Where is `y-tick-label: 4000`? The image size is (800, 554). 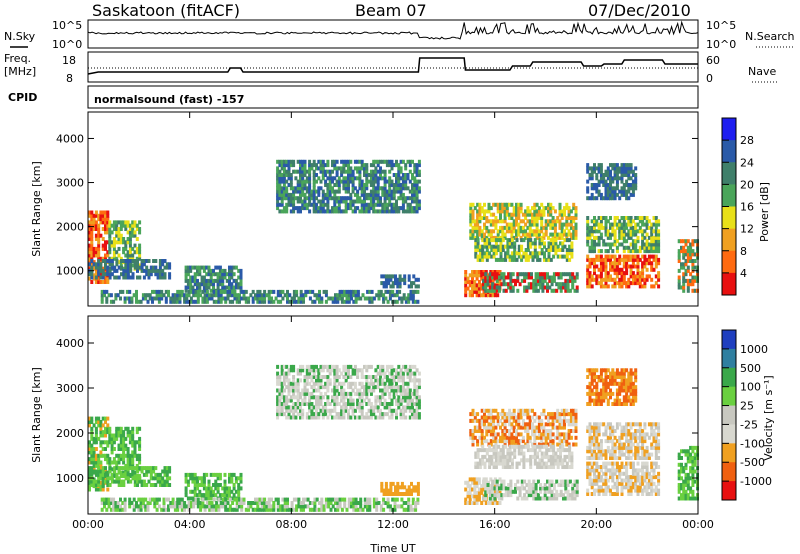
y-tick-label: 4000 is located at coordinates (70, 138).